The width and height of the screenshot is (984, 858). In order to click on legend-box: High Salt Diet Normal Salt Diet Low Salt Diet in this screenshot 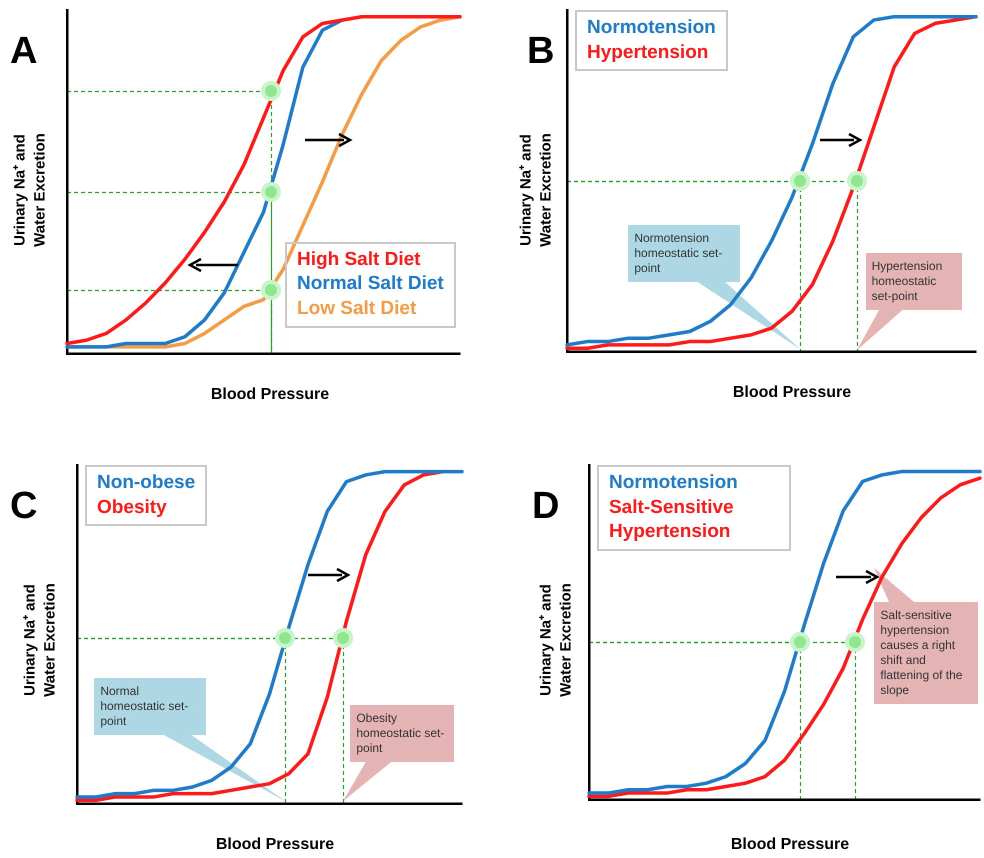, I will do `click(370, 285)`.